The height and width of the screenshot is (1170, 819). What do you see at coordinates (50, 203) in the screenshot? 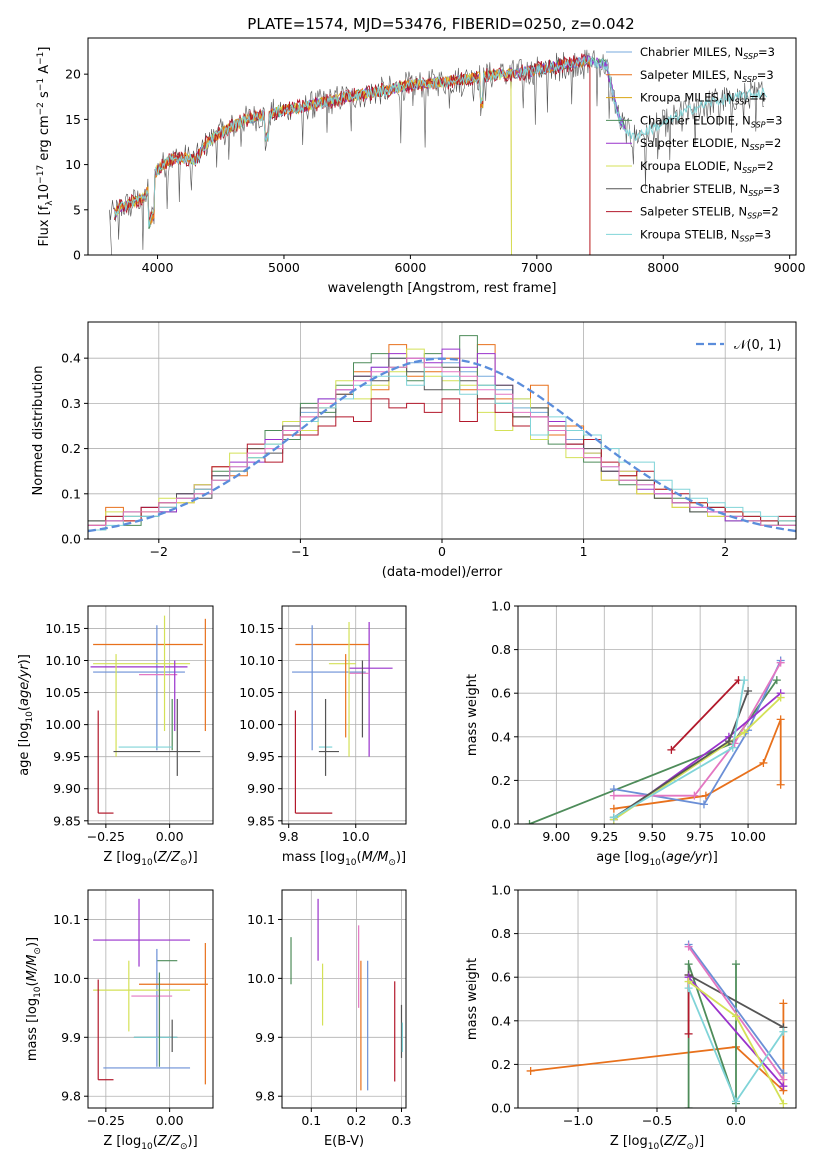
I see `label-part: λ` at bounding box center [50, 203].